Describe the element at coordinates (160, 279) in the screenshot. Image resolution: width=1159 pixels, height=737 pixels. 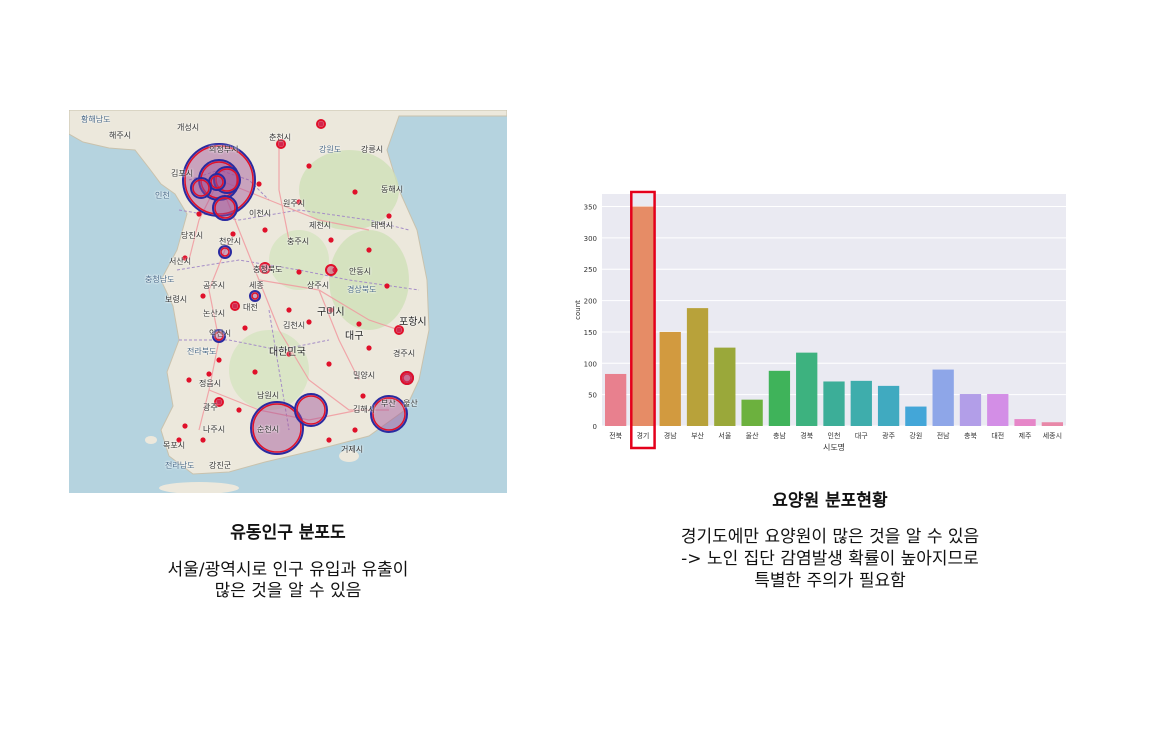
I see `map-place-label: 충청남도` at that location.